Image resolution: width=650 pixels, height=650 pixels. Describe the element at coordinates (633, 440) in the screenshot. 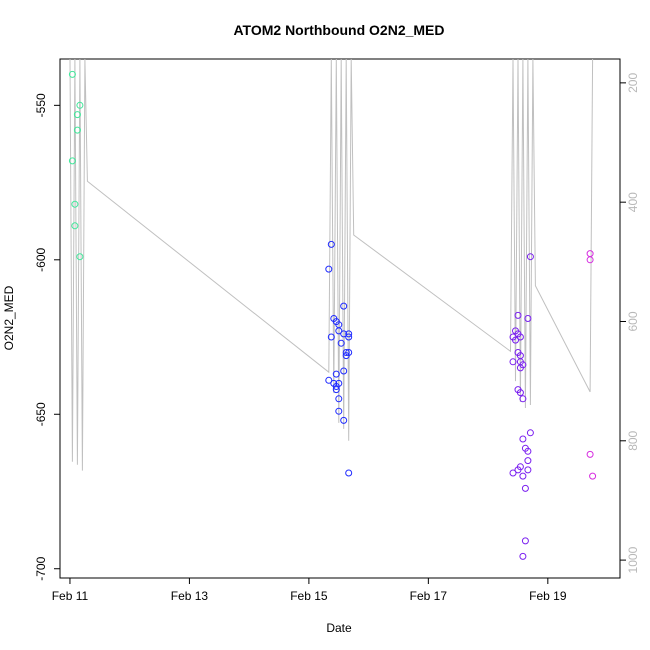

I see `y2-tick-label: 800` at that location.